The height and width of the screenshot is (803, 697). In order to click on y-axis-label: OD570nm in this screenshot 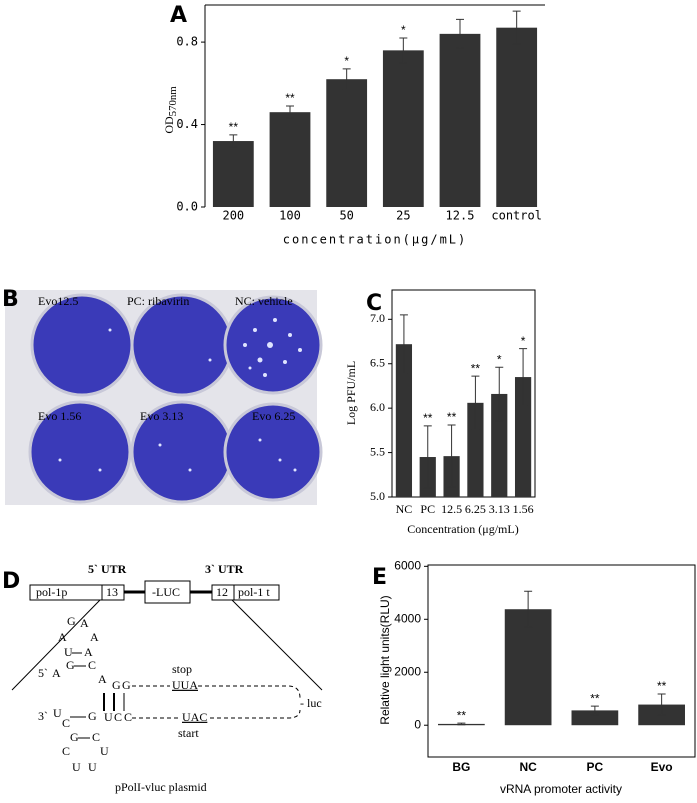, I will do `click(171, 110)`.